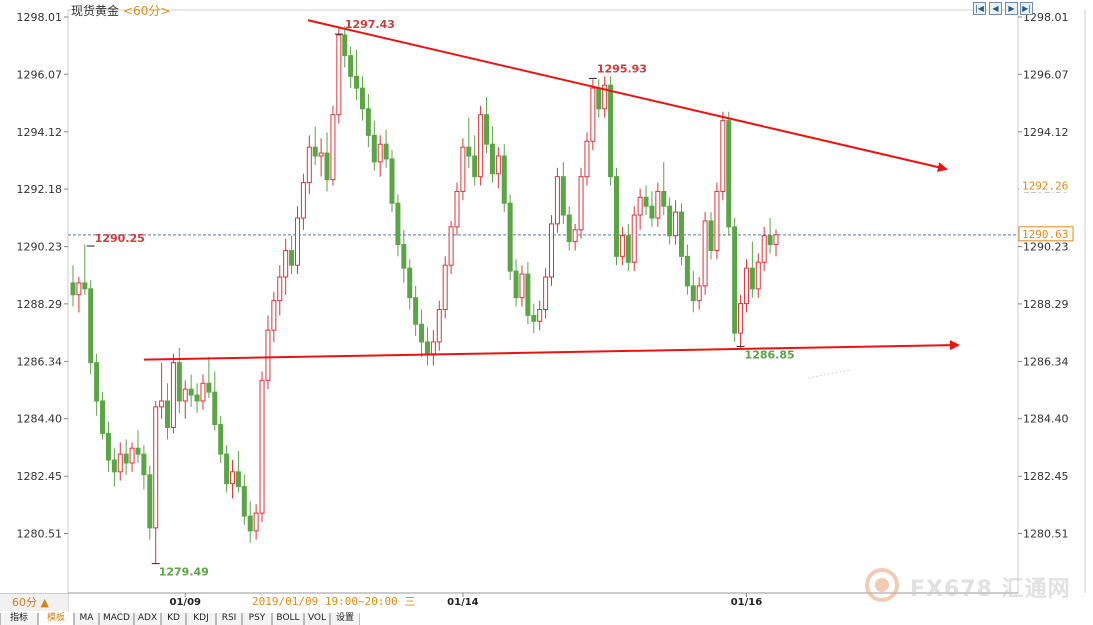  Describe the element at coordinates (333, 601) in the screenshot. I see `crosshair-time-label: 2019/01/09 19:00~20:00 三` at that location.